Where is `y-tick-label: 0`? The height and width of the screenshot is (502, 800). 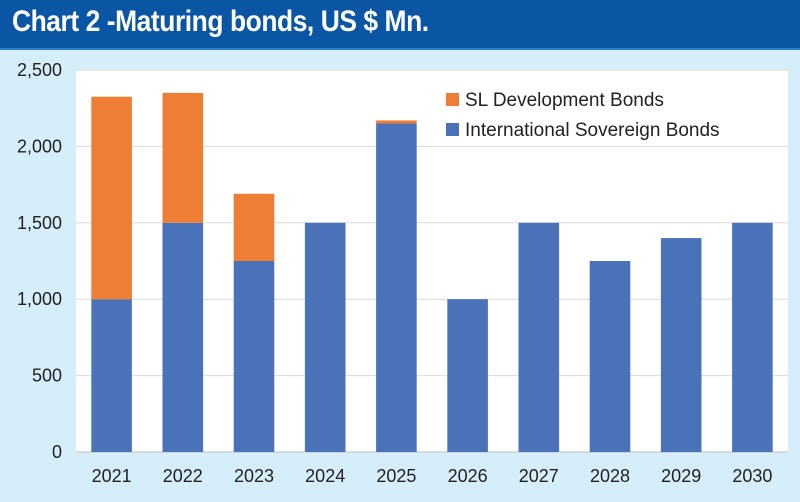 y-tick-label: 0 is located at coordinates (57, 452).